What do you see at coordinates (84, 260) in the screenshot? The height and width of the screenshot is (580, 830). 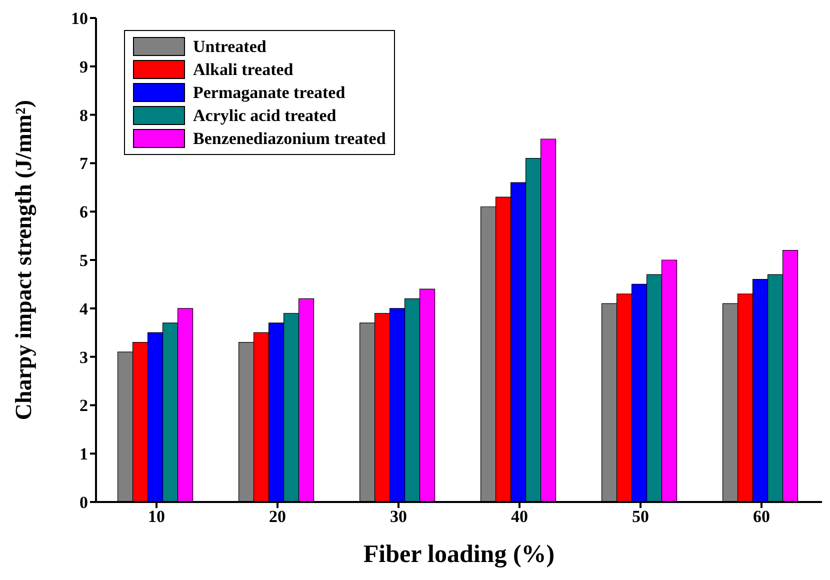 I see `y-tick-label: 5` at bounding box center [84, 260].